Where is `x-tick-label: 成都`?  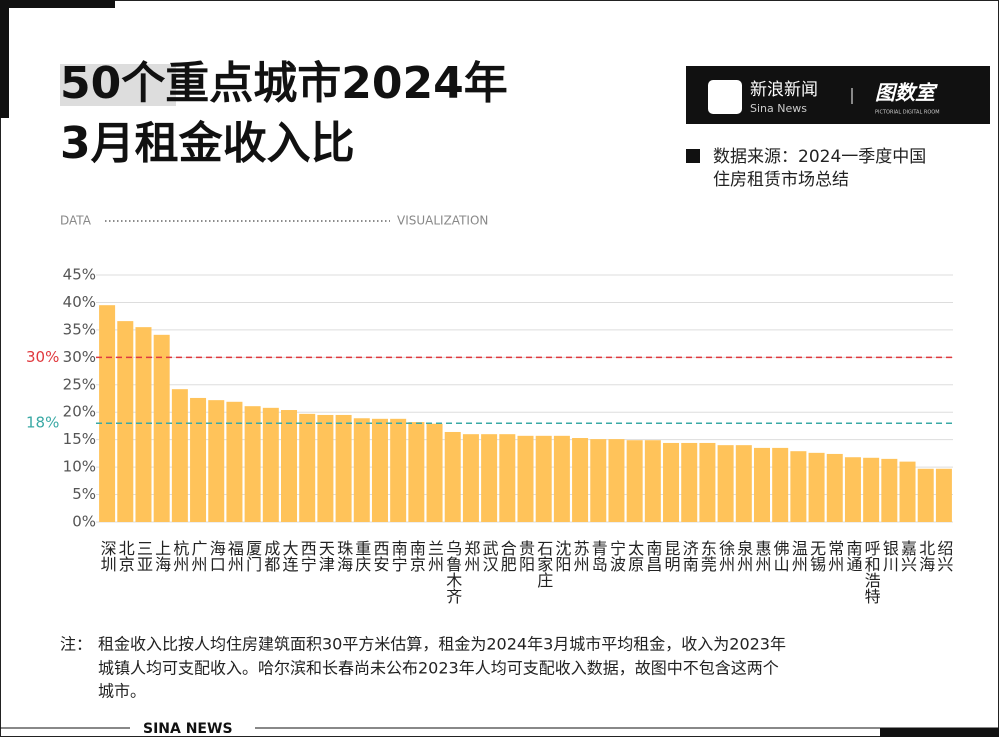
x-tick-label: 成都 is located at coordinates (270, 556).